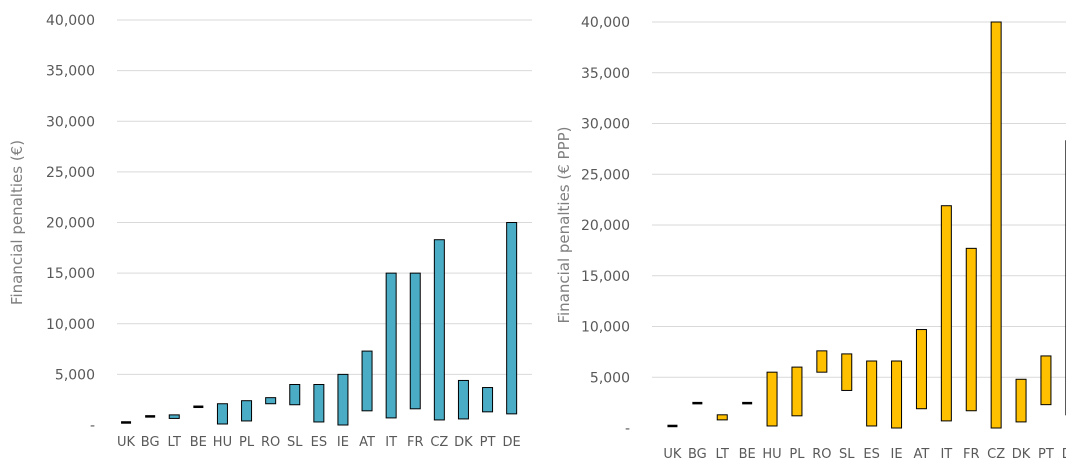 This screenshot has height=461, width=1066. I want to click on y-axis-label: Financial penalties (€ PPP), so click(564, 224).